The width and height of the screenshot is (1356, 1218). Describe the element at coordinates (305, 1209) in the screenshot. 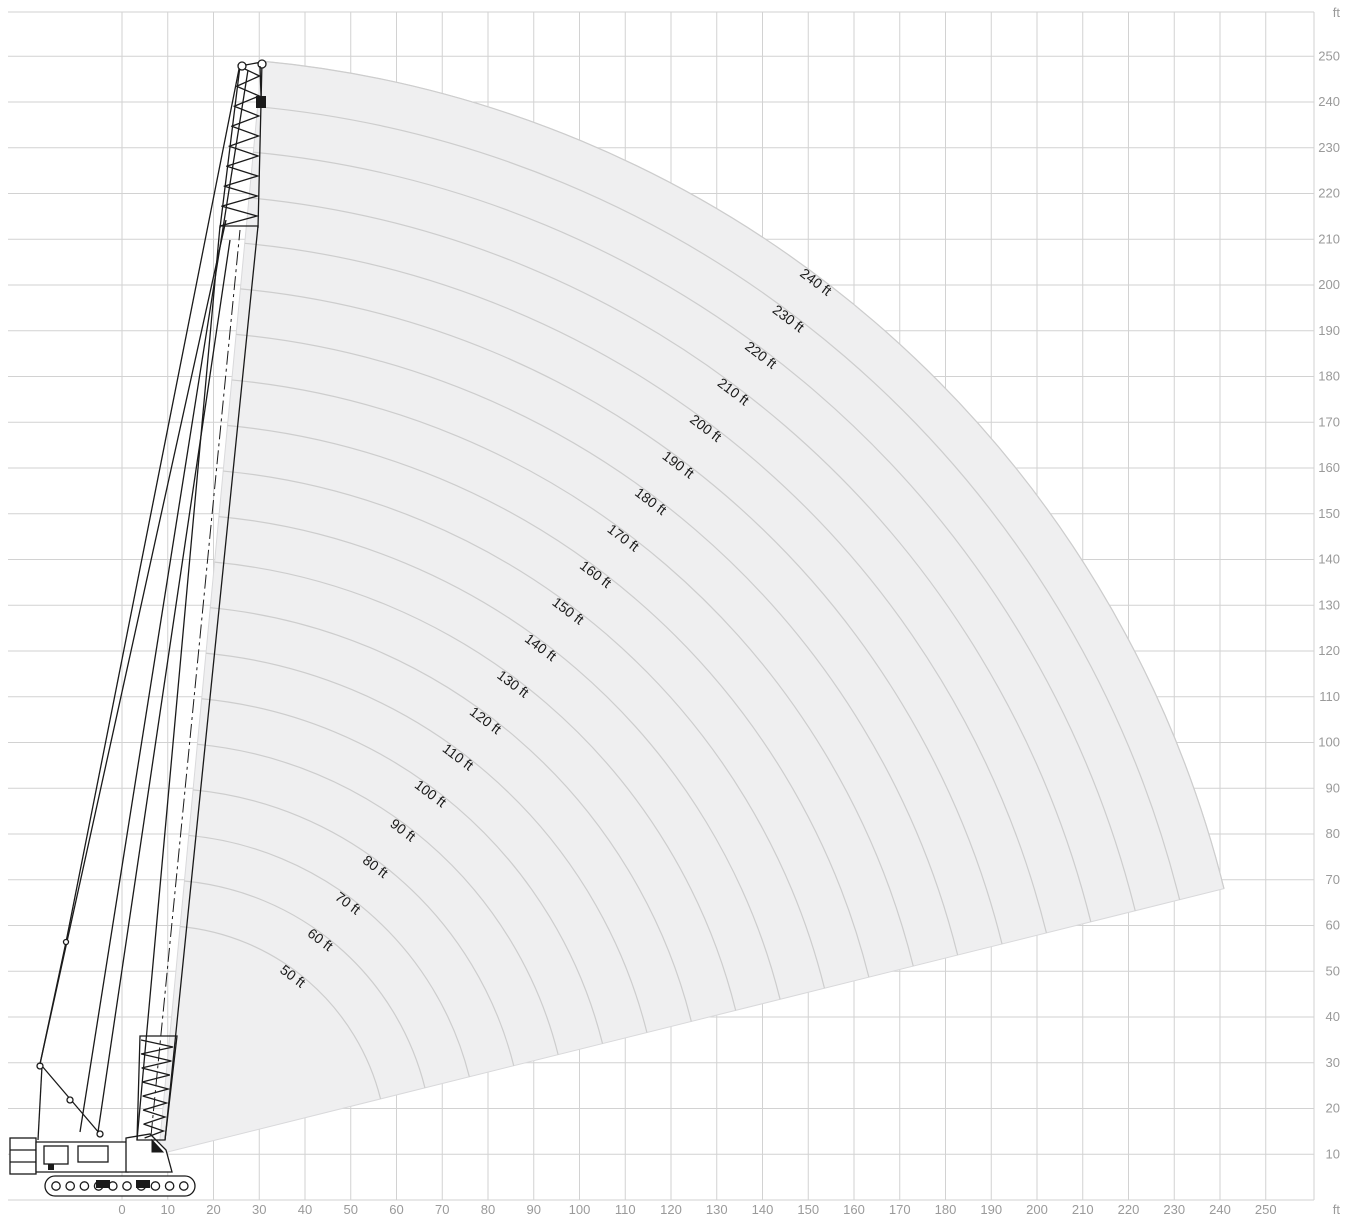

I see `x-tick-label: 40` at that location.